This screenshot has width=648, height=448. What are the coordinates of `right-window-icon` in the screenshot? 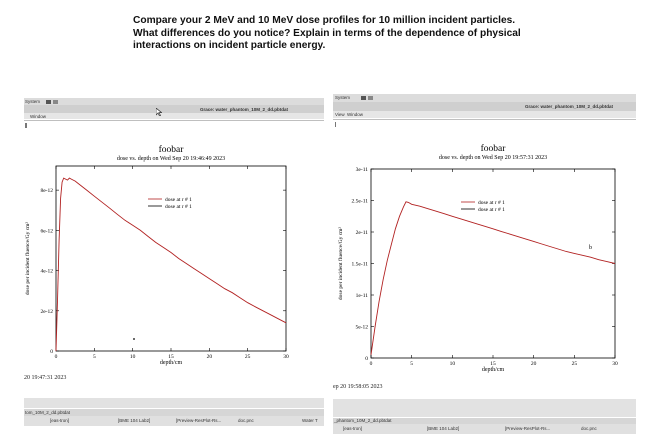 It's located at (363, 97).